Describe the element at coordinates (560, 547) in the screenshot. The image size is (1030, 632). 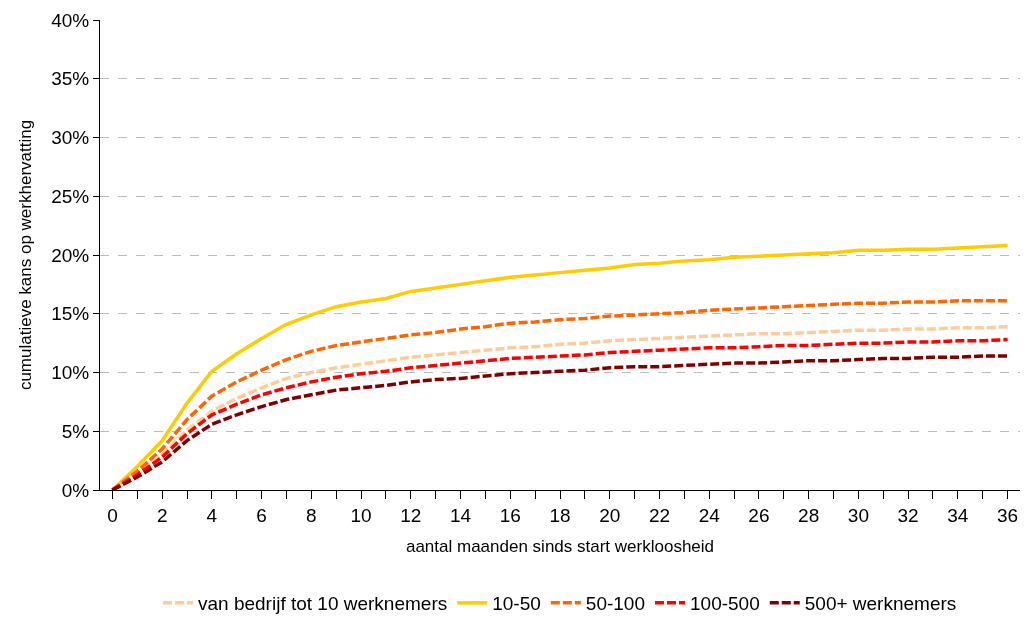
I see `x-axis-title: aantal maanden sinds start werkloosheid` at that location.